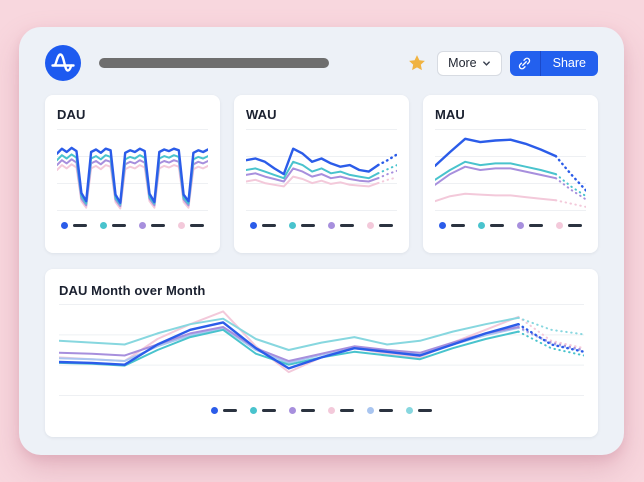 Image resolution: width=644 pixels, height=482 pixels. What do you see at coordinates (71, 114) in the screenshot?
I see `chart-title: DAU` at bounding box center [71, 114].